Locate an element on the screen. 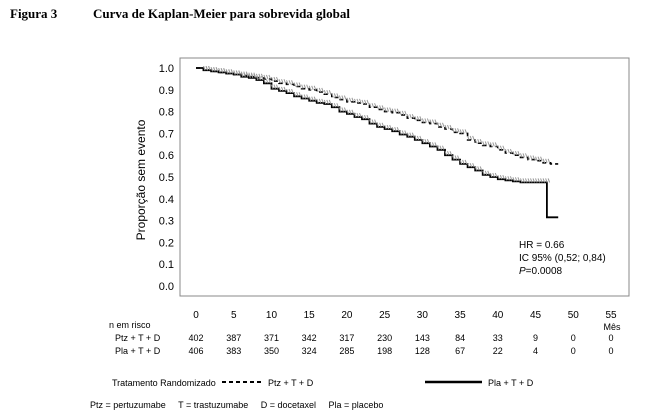  y-tick-label: 0.7 is located at coordinates (166, 134).